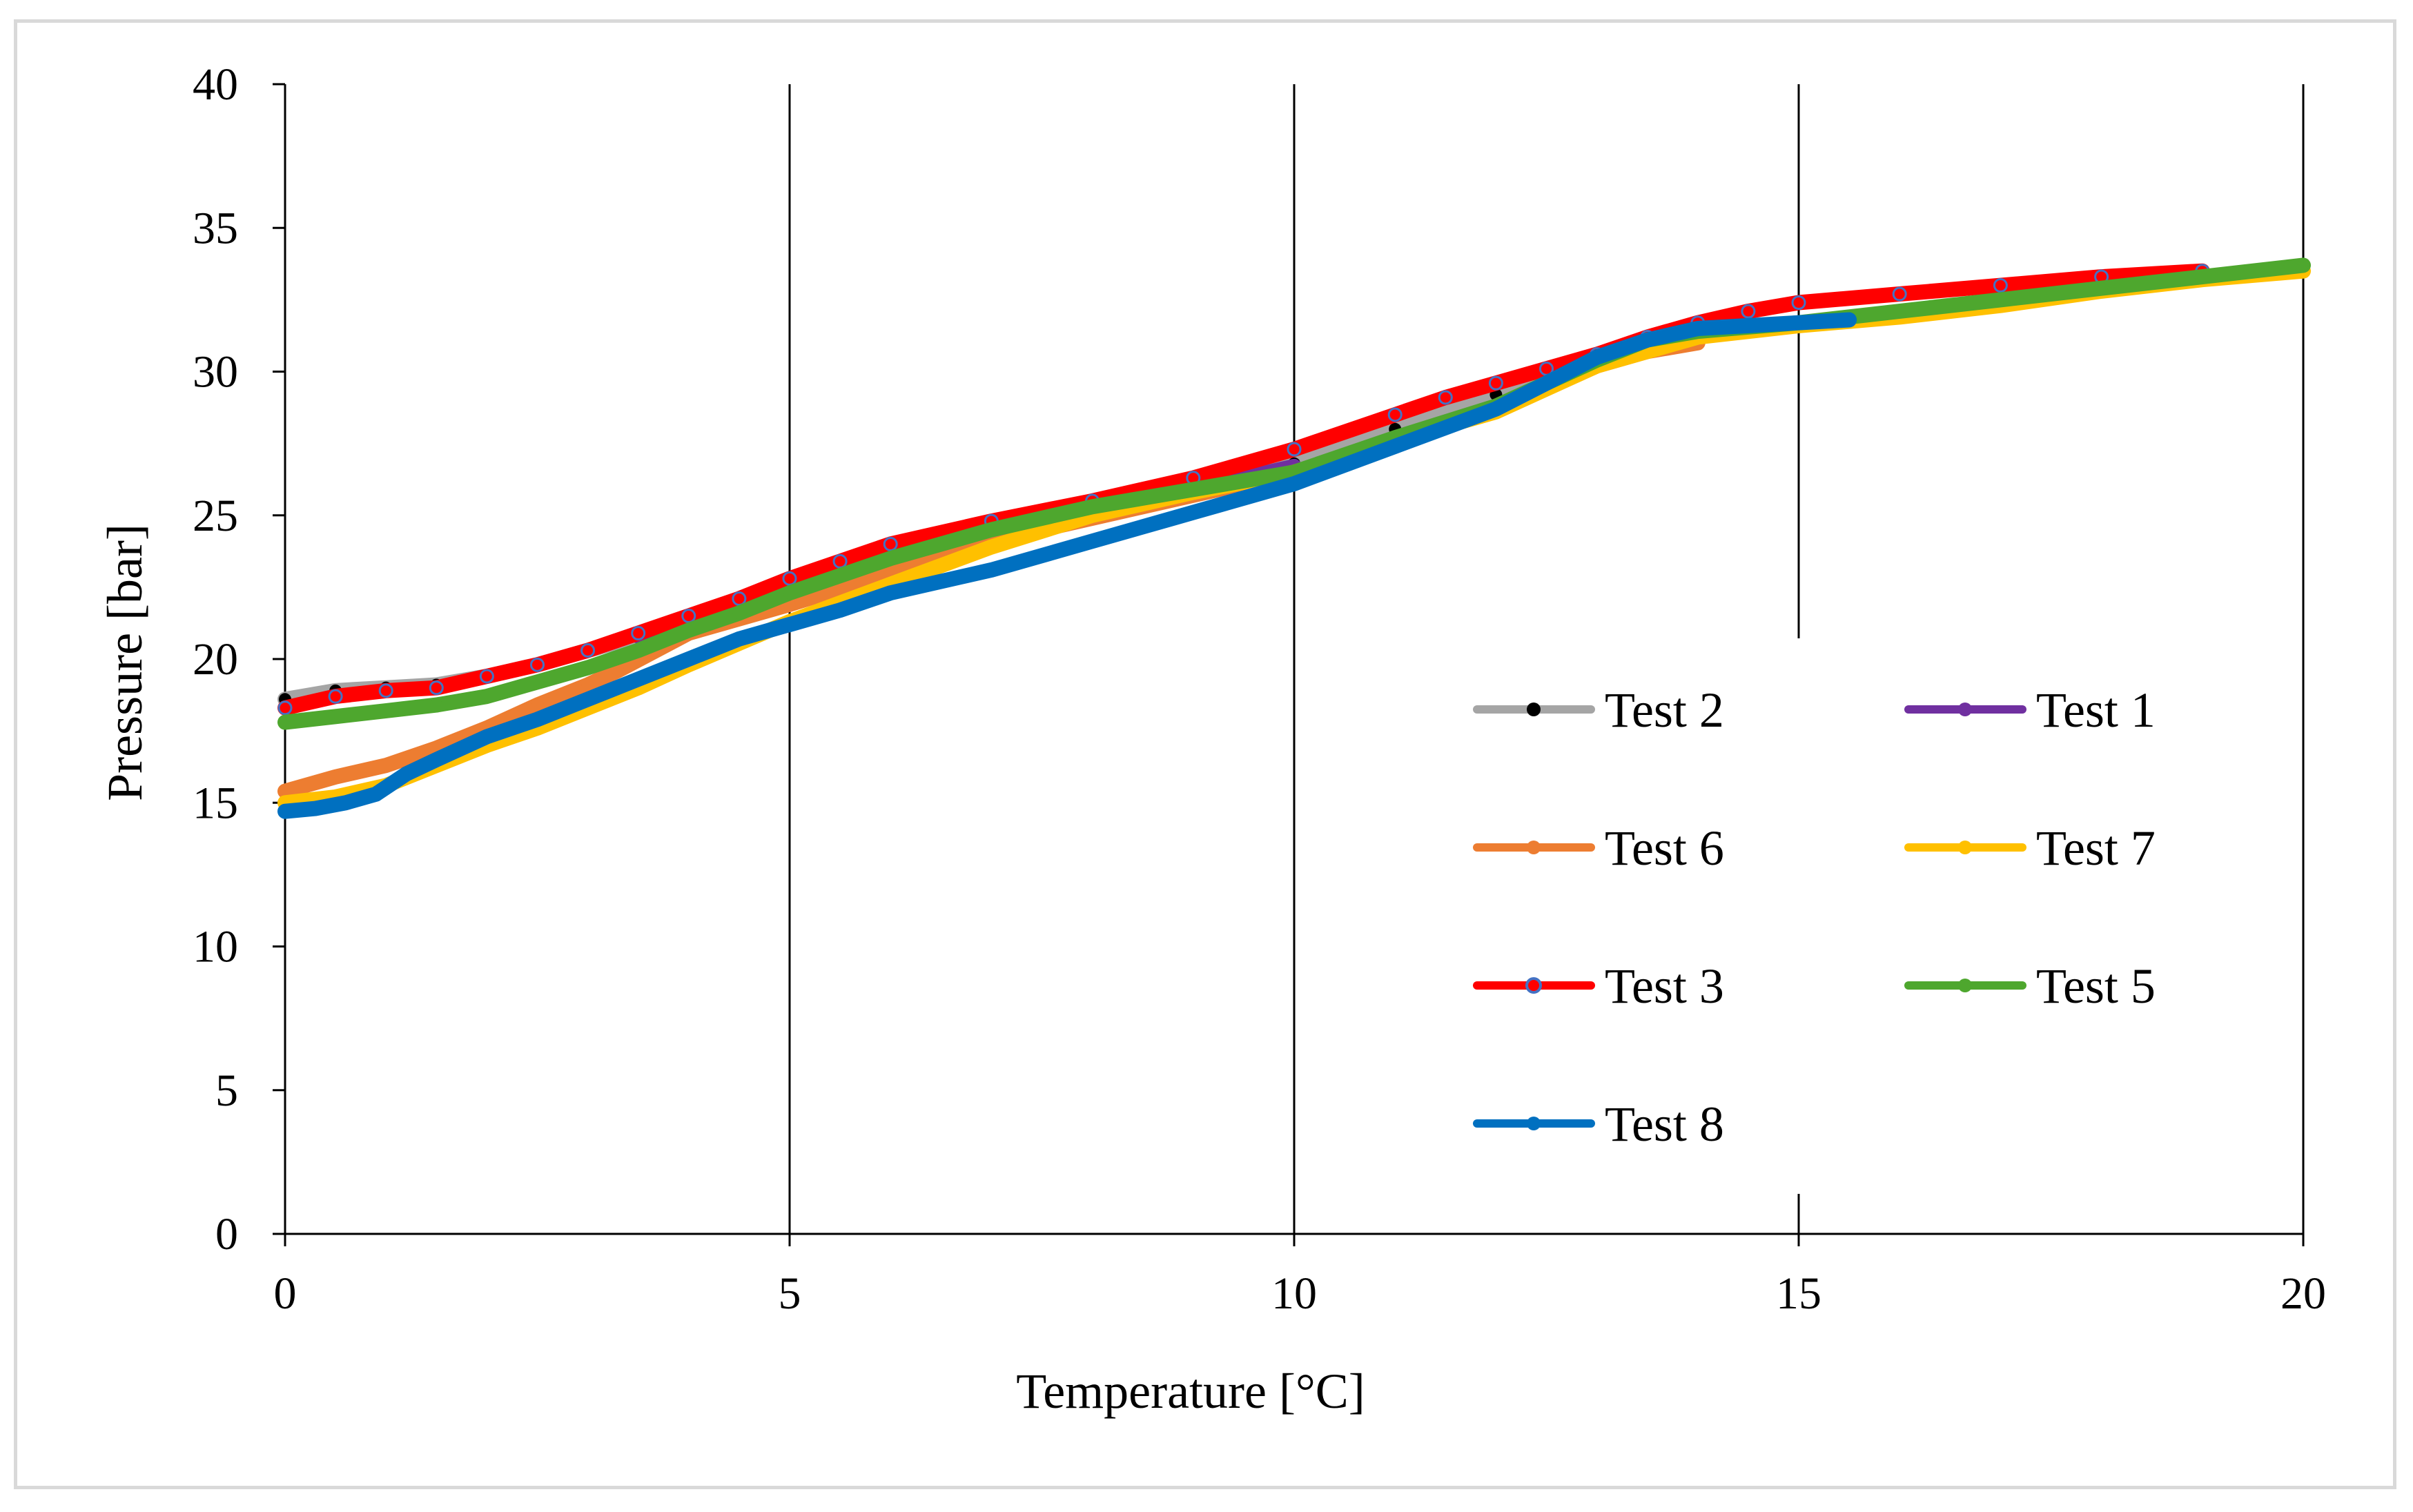 The width and height of the screenshot is (2413, 1512). Describe the element at coordinates (215, 228) in the screenshot. I see `y-tick-label-35: 35` at that location.